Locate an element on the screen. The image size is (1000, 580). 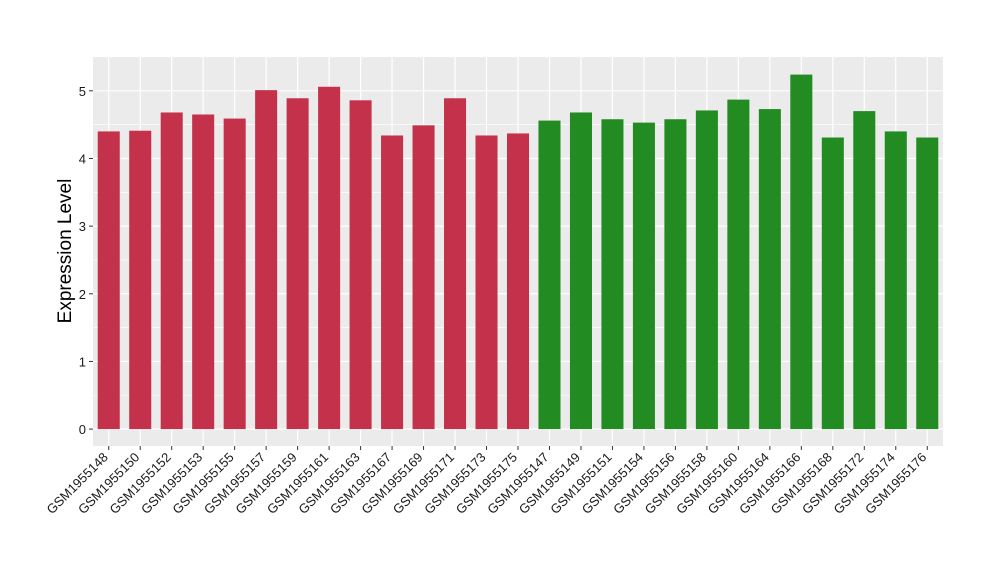
y-tick-label: 1 is located at coordinates (82, 361).